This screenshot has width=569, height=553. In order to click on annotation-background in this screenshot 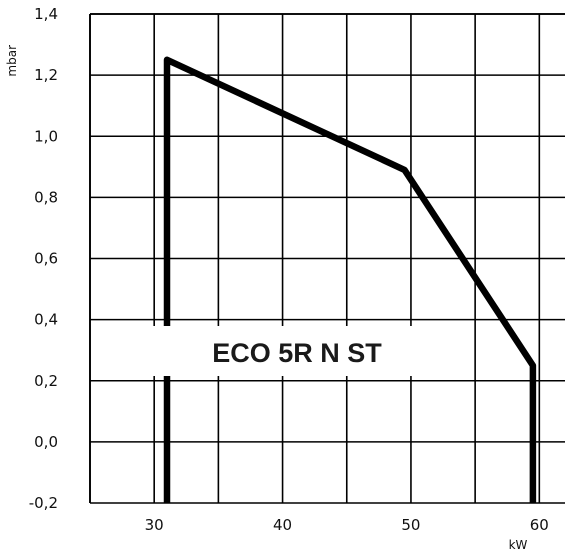, I will do `click(302, 351)`.